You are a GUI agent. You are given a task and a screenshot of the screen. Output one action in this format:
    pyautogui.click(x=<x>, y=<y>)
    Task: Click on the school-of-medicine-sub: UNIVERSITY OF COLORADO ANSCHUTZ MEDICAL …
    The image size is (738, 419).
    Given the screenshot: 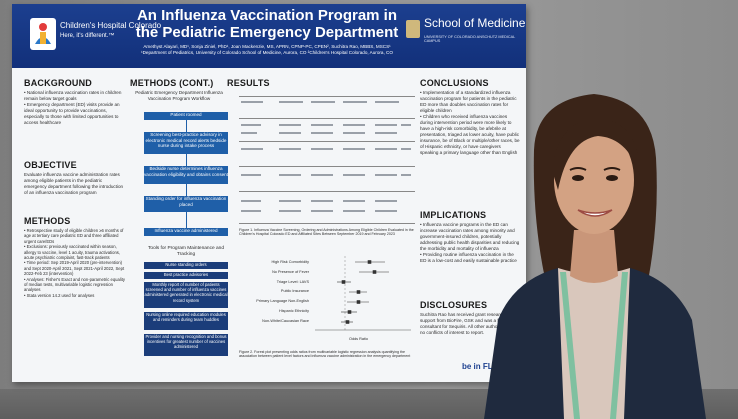 What is the action you would take?
    pyautogui.click(x=470, y=39)
    